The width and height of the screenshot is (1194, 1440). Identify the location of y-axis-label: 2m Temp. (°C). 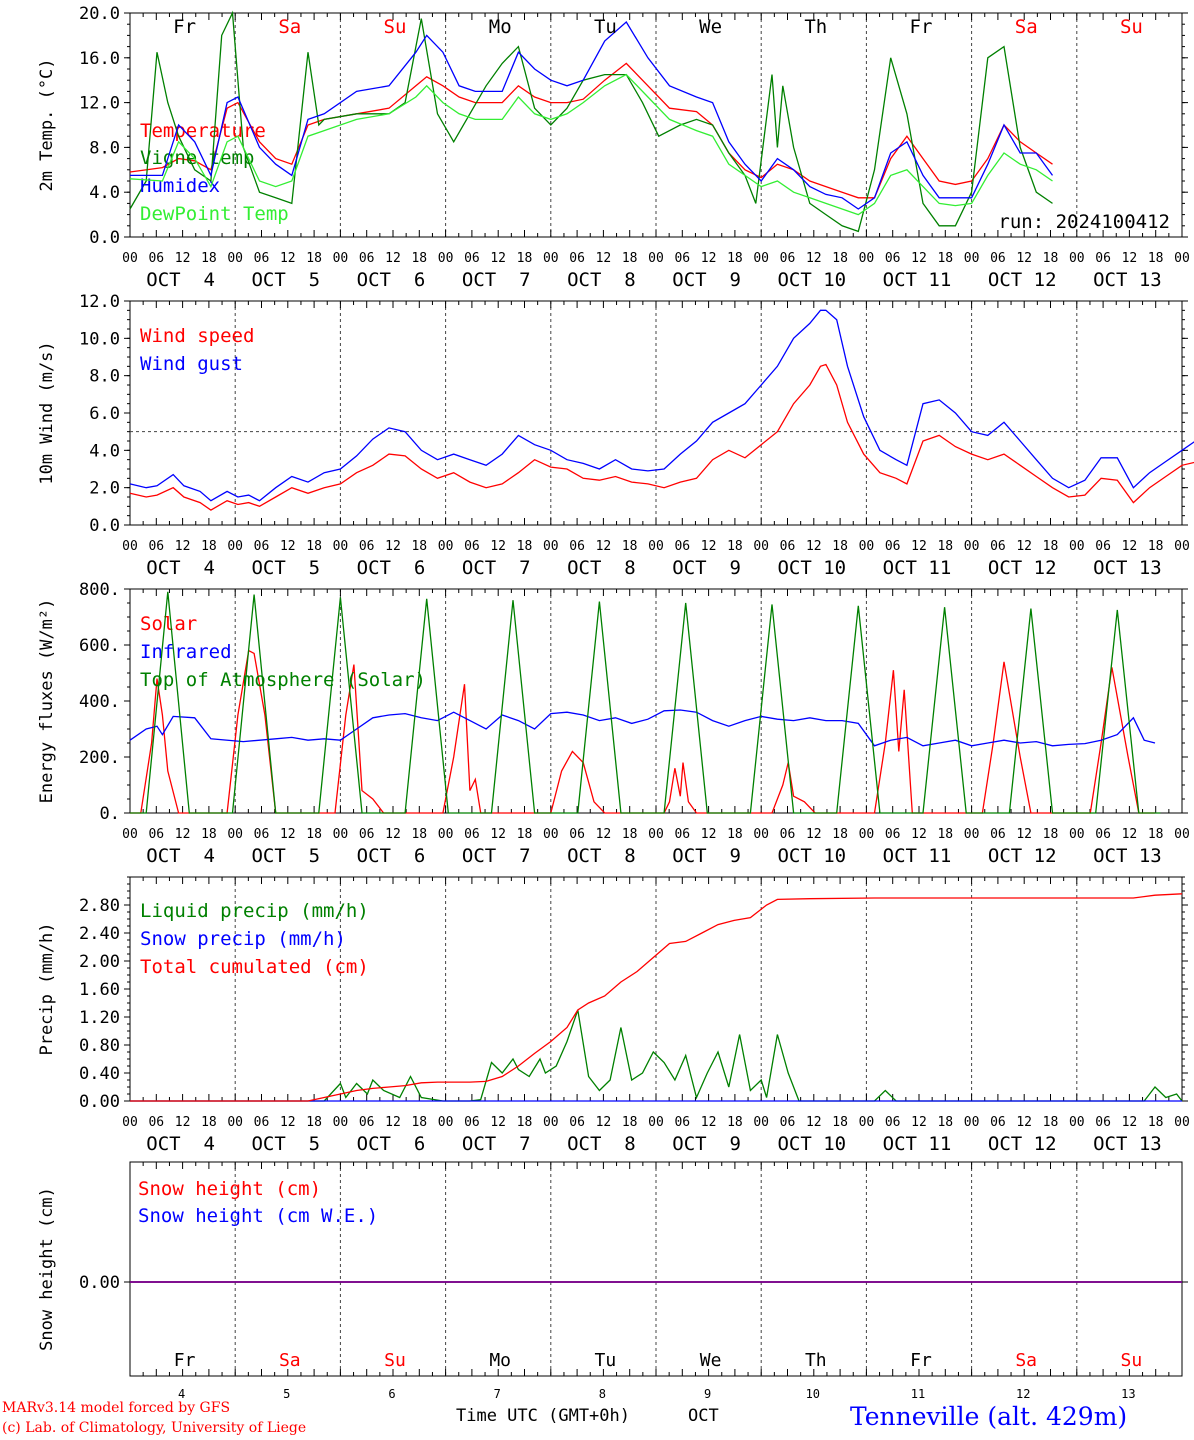
(47, 124).